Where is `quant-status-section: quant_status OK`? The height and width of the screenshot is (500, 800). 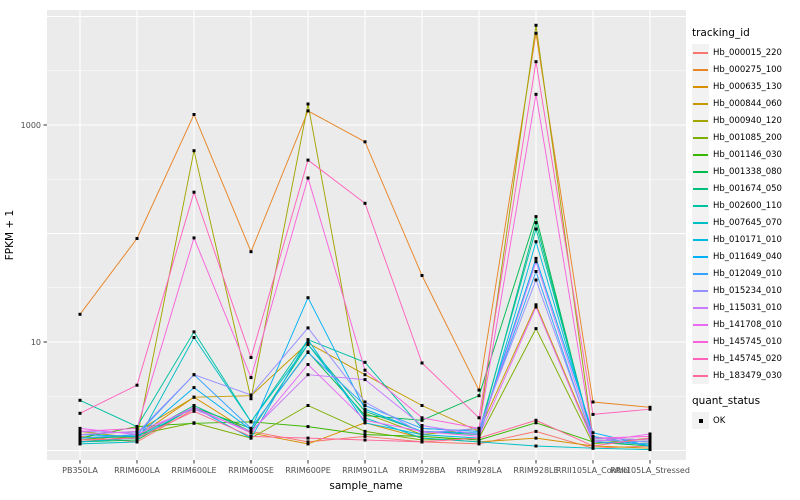 quant-status-section: quant_status OK is located at coordinates (745, 412).